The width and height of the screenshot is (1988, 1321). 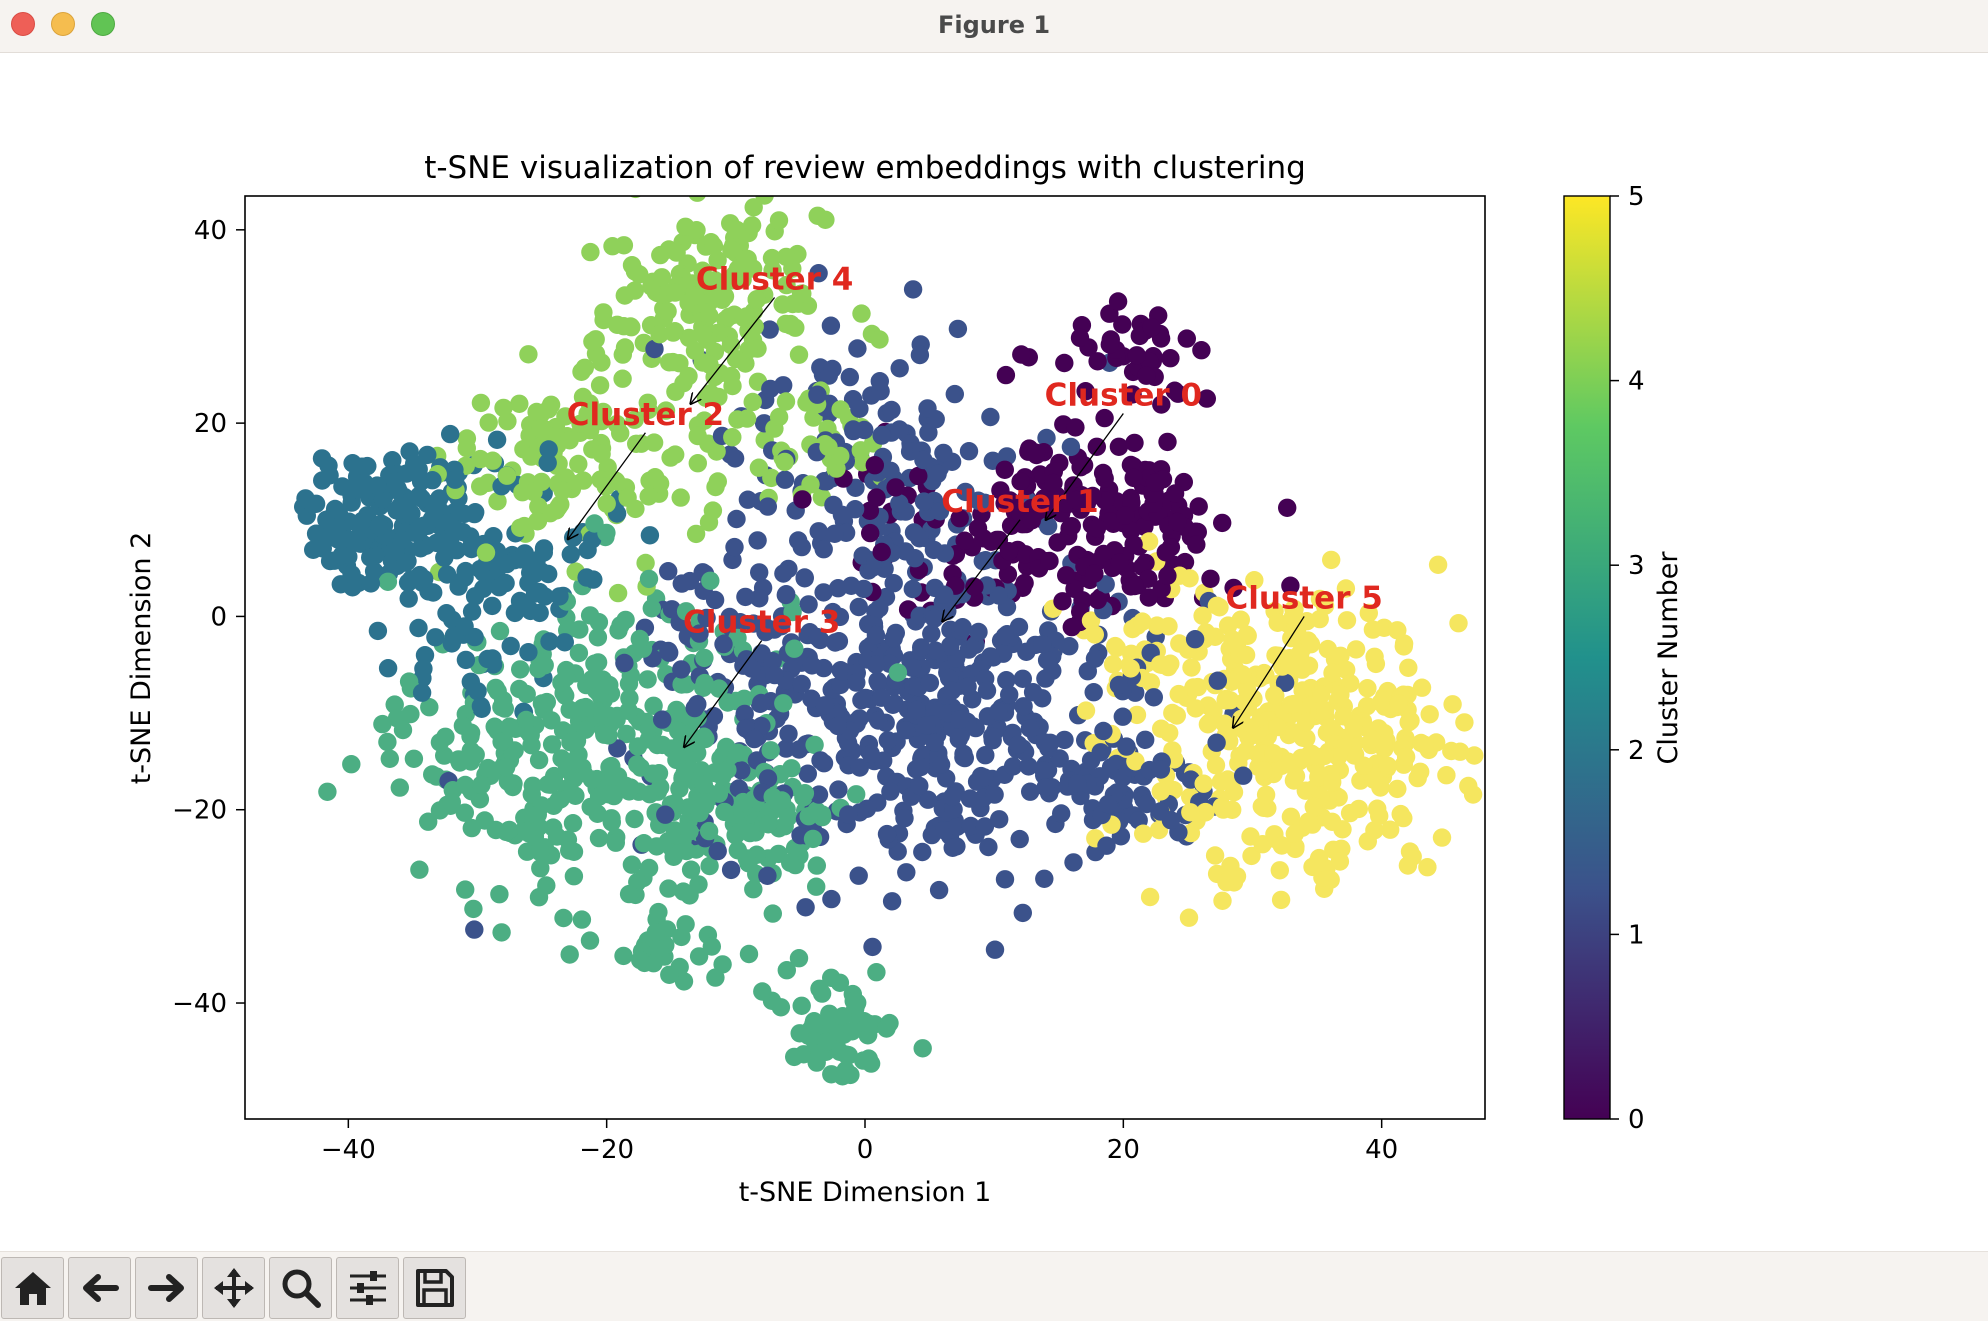 What do you see at coordinates (63, 24) in the screenshot?
I see `minimize-window-button` at bounding box center [63, 24].